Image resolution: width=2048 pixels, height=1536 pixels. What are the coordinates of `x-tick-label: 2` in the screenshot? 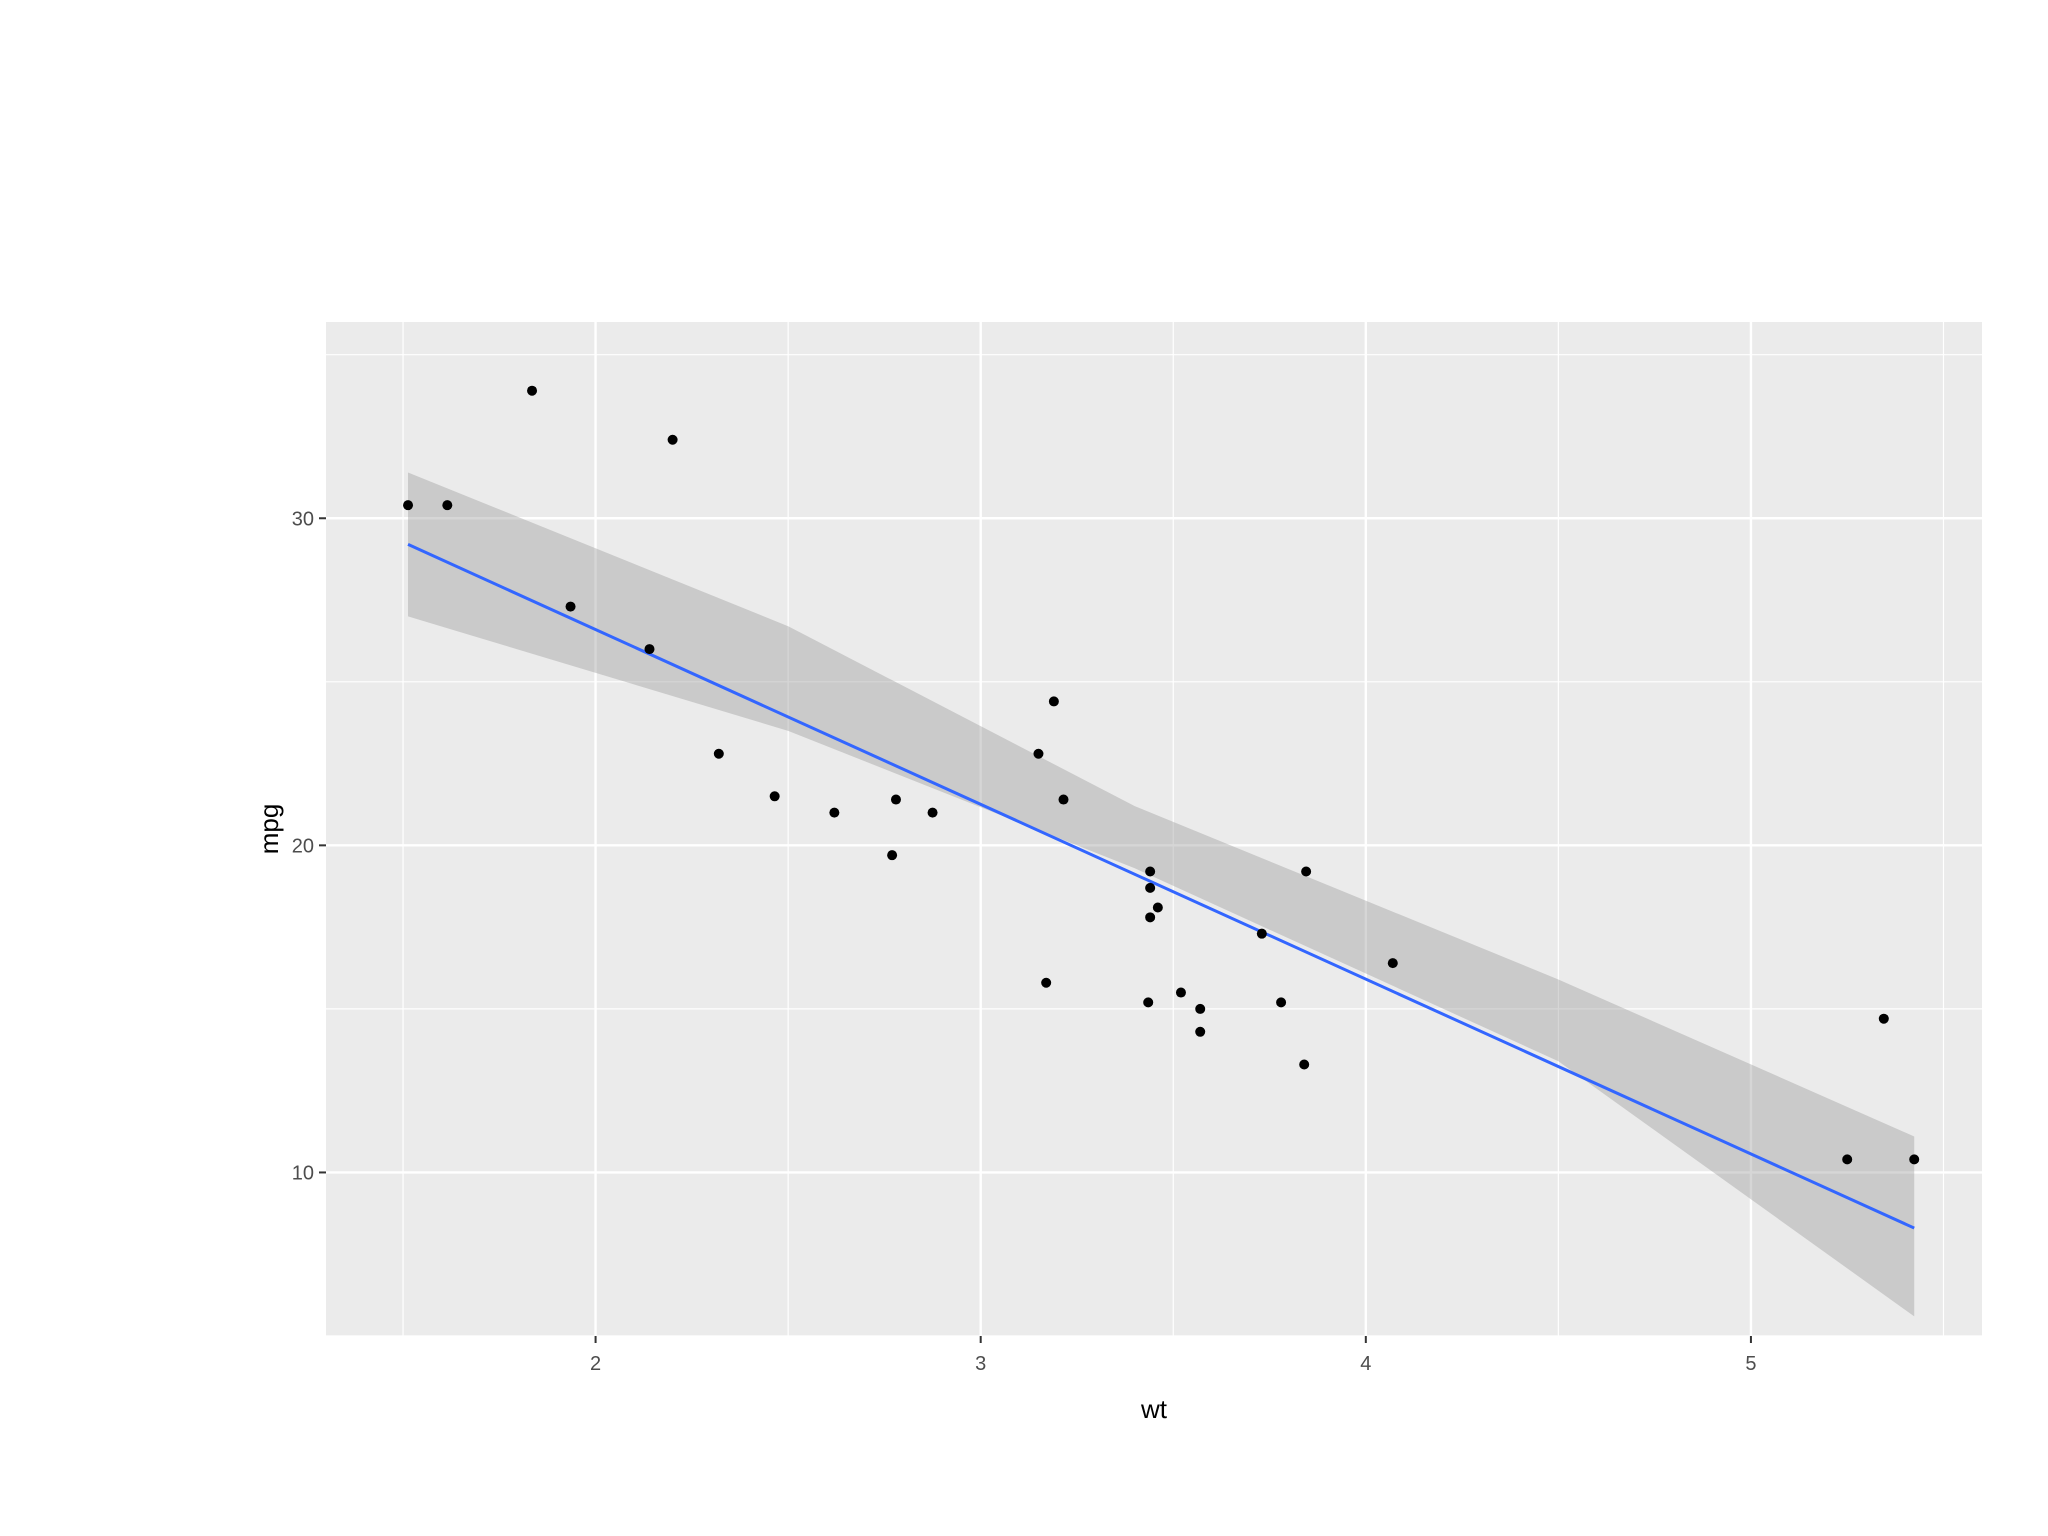 It's located at (595, 1364).